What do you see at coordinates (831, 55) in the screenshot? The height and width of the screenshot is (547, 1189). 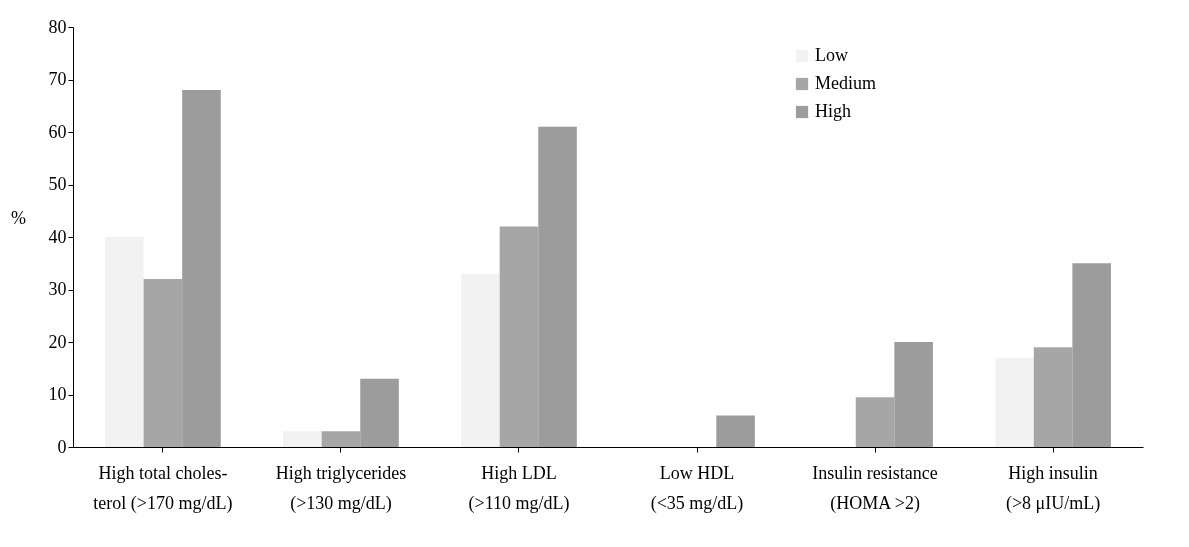 I see `legend-label: Low` at bounding box center [831, 55].